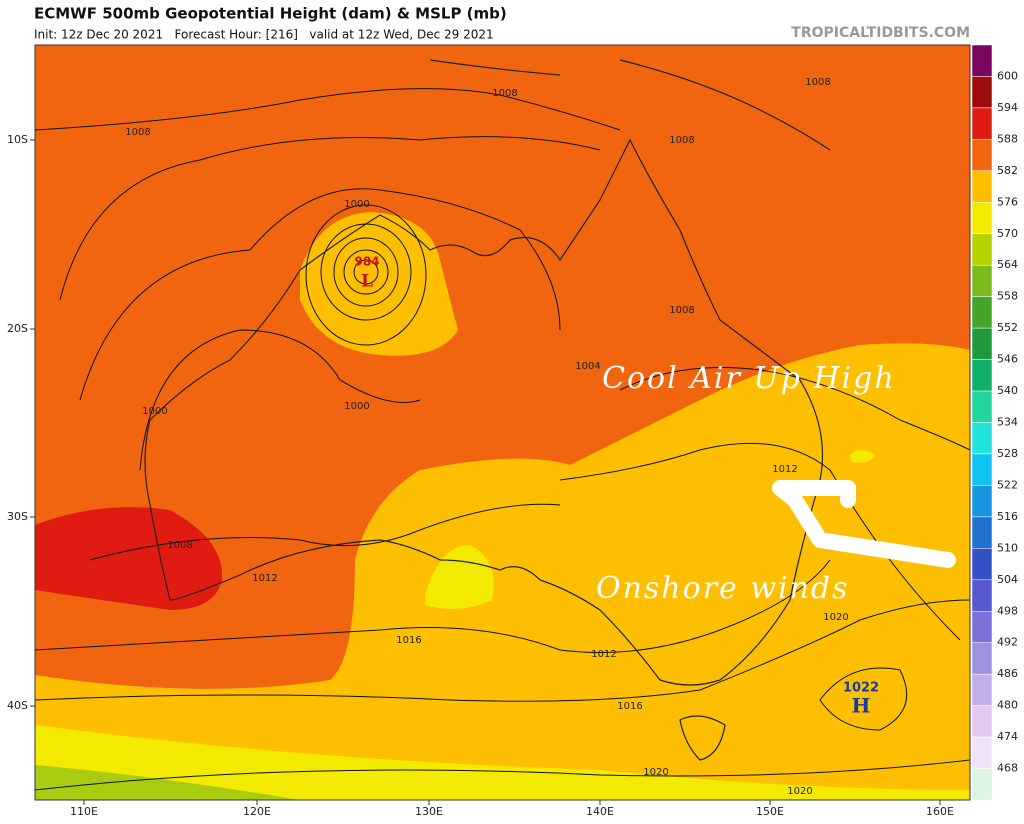 This screenshot has height=824, width=1024. I want to click on lon-label: 150E, so click(770, 811).